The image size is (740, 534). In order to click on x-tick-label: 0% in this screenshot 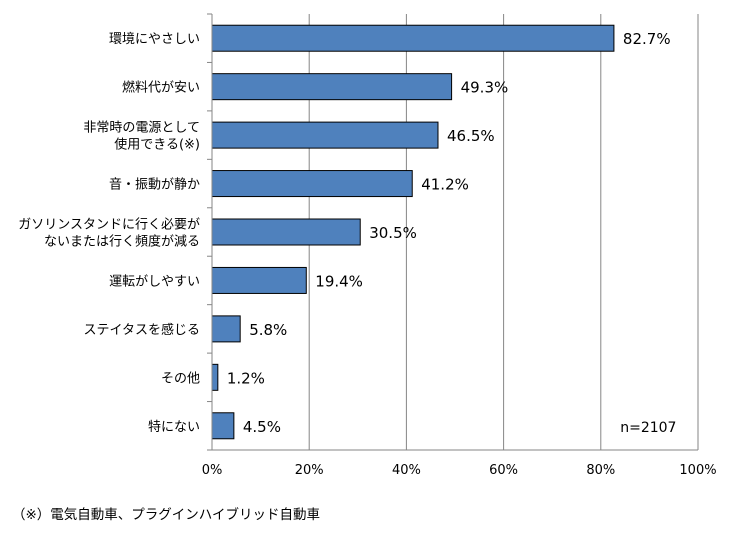, I will do `click(212, 470)`.